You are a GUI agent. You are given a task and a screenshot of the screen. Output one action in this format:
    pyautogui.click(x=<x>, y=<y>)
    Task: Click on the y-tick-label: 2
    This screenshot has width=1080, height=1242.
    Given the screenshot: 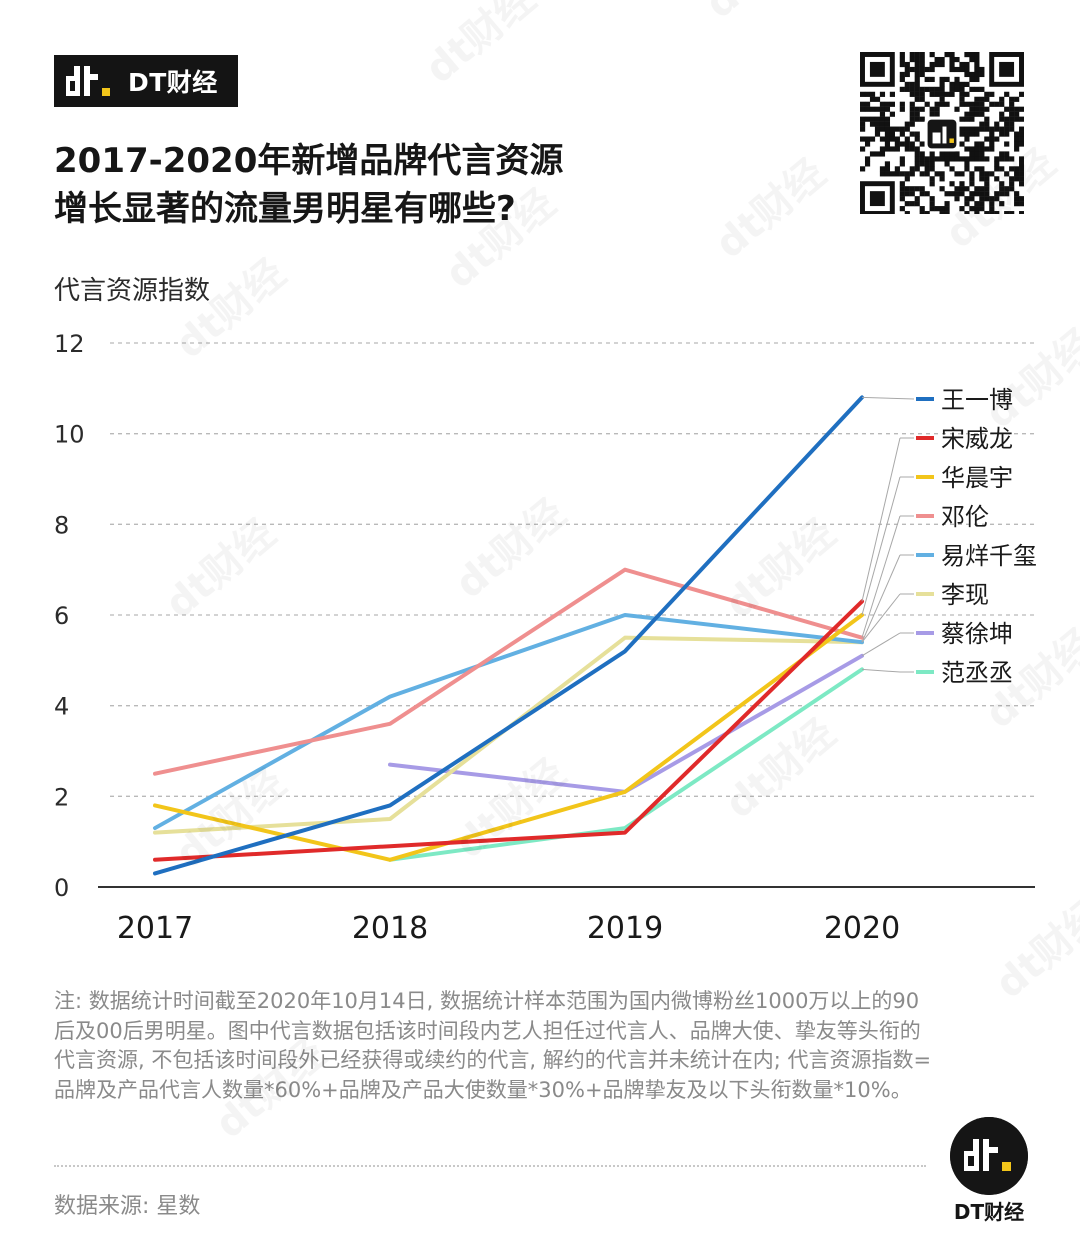 What is the action you would take?
    pyautogui.click(x=61, y=797)
    